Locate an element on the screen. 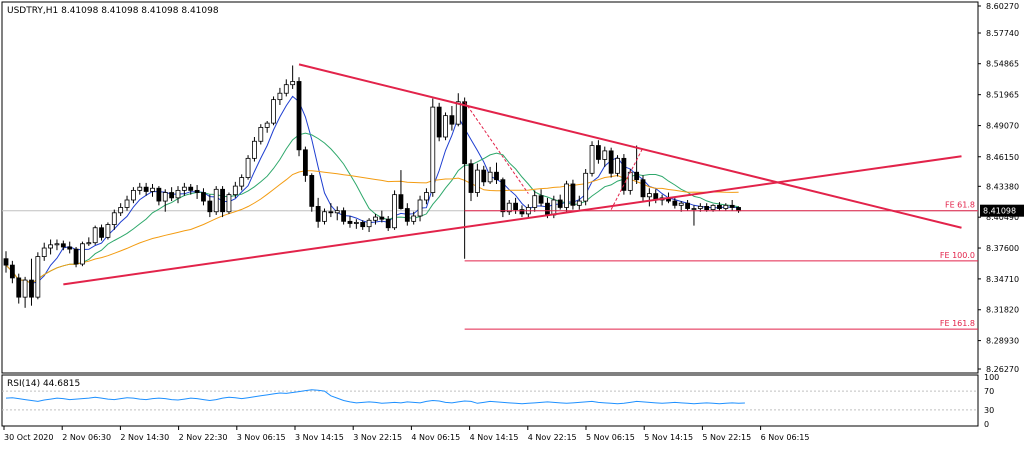 The height and width of the screenshot is (452, 1024). y-tick-label: 8.31820 is located at coordinates (1002, 310).